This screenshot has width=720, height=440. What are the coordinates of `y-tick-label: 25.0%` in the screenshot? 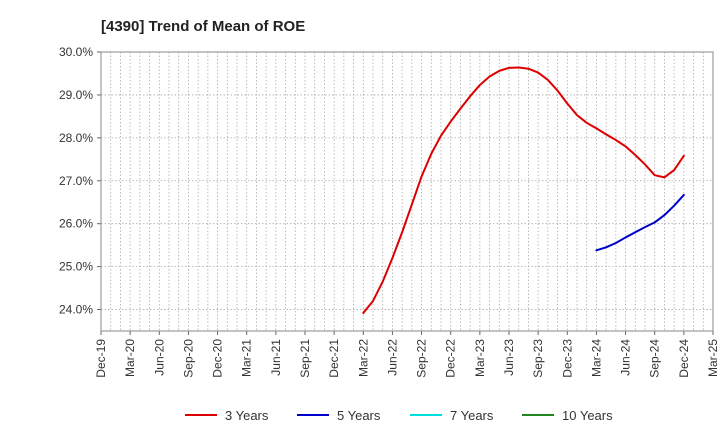 It's located at (76, 267).